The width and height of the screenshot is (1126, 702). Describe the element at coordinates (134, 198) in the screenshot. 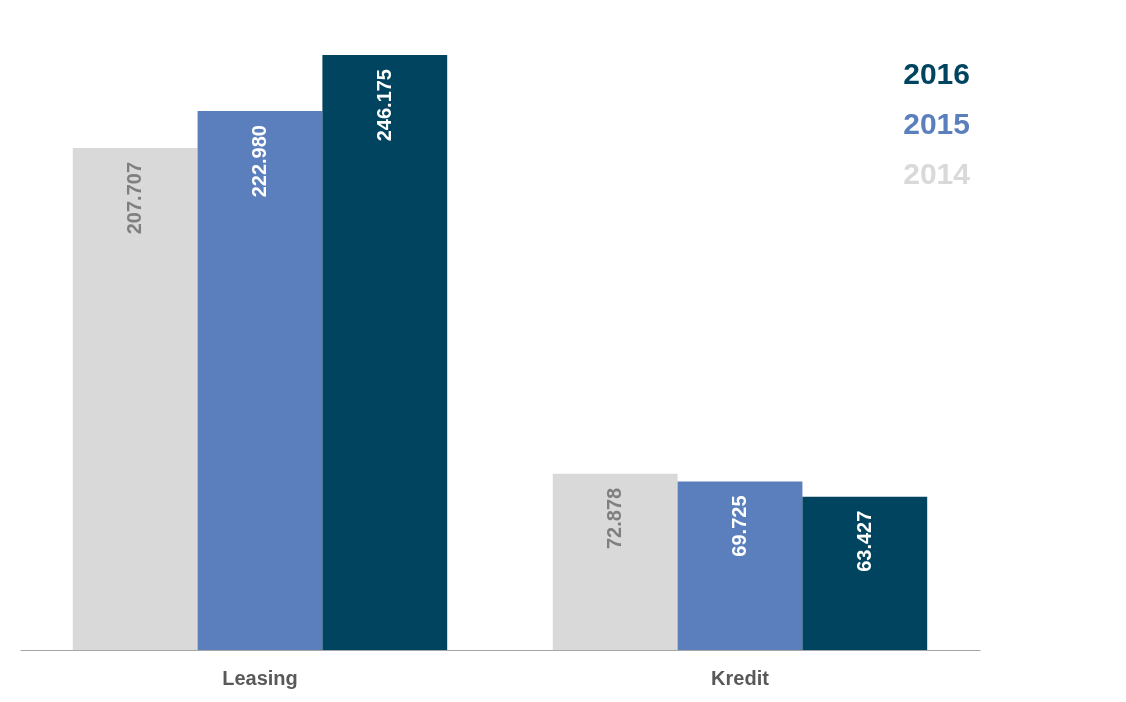

I see `data-label: 207.707` at that location.